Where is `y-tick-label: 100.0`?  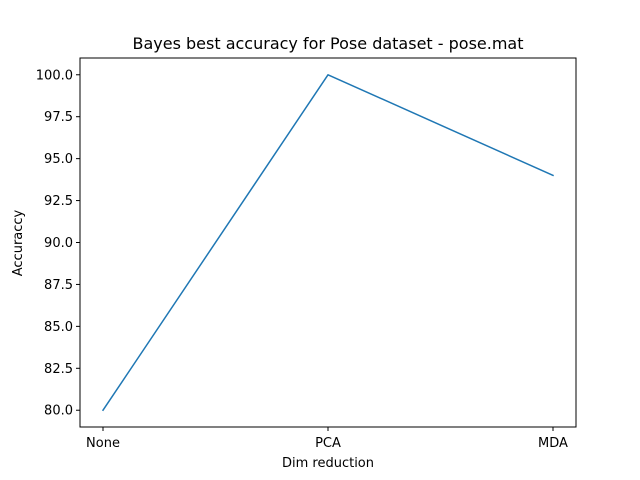
y-tick-label: 100.0 is located at coordinates (54, 75).